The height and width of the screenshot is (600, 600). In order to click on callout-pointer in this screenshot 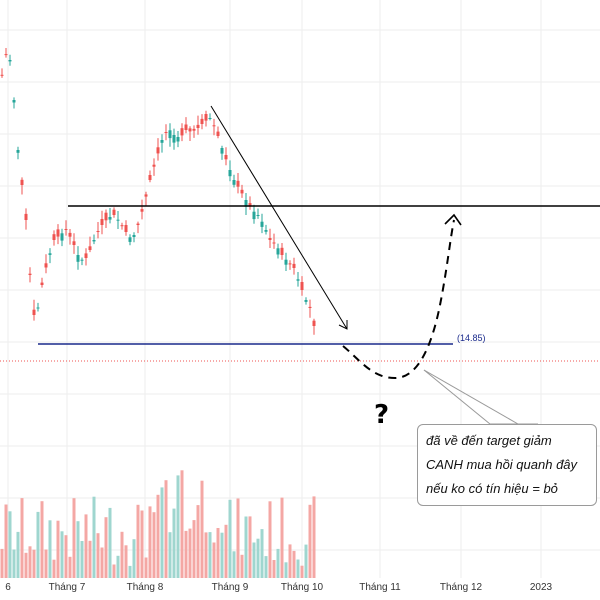, I will do `click(480, 397)`.